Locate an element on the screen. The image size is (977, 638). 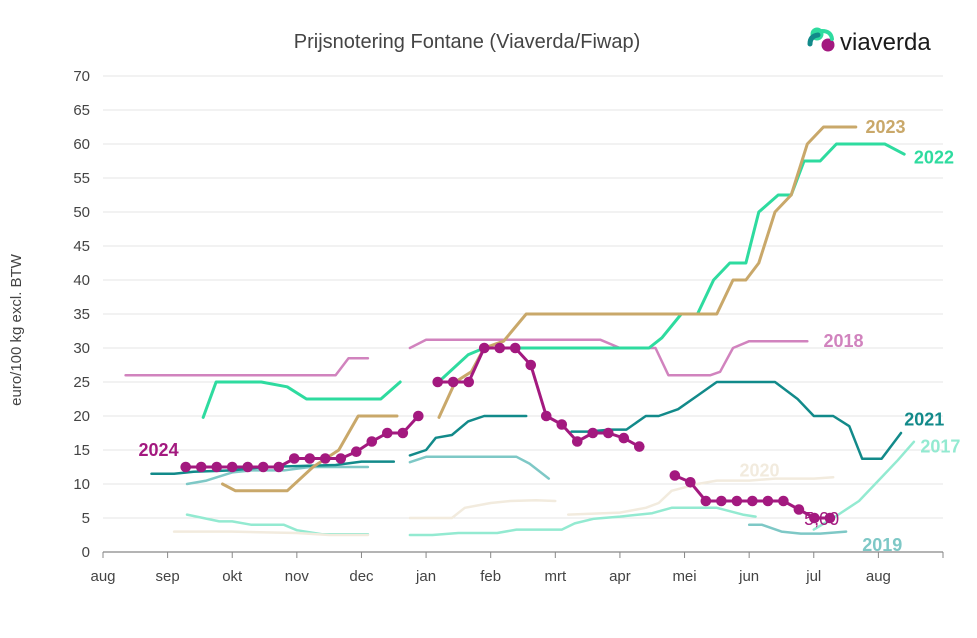
brand-name: viaverda is located at coordinates (885, 42).